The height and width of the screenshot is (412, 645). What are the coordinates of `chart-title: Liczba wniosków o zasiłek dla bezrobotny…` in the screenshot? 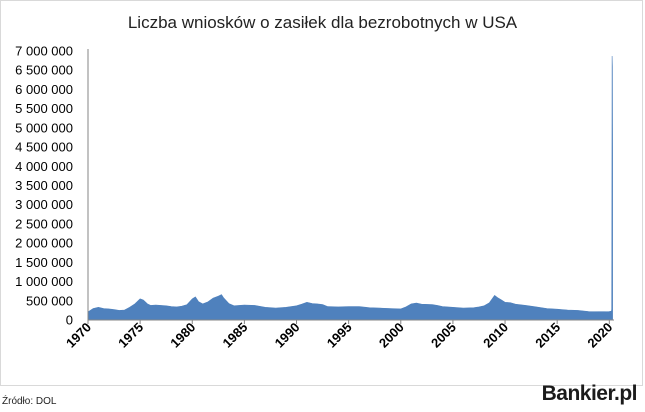 It's located at (322, 22).